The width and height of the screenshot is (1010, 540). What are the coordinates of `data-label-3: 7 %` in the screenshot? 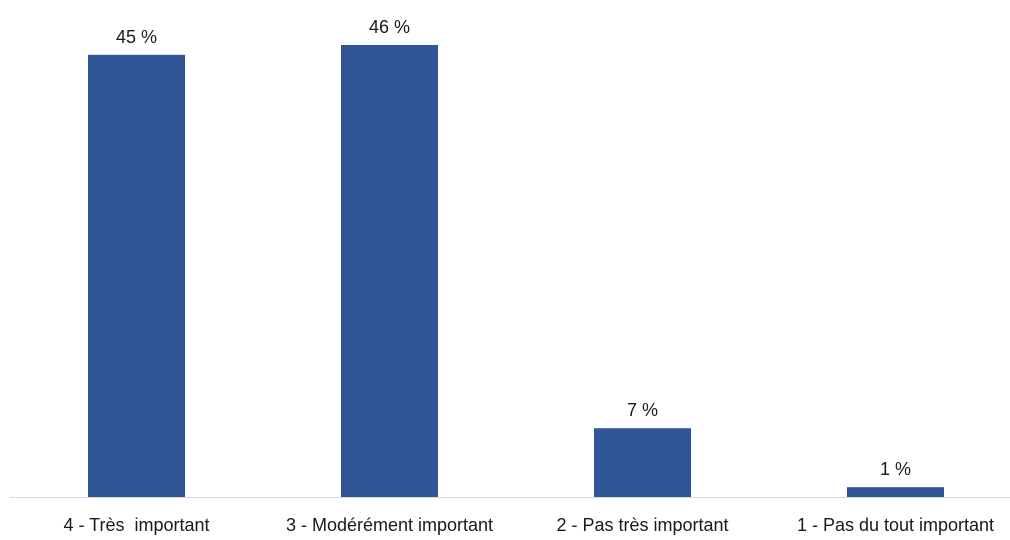 It's located at (642, 410).